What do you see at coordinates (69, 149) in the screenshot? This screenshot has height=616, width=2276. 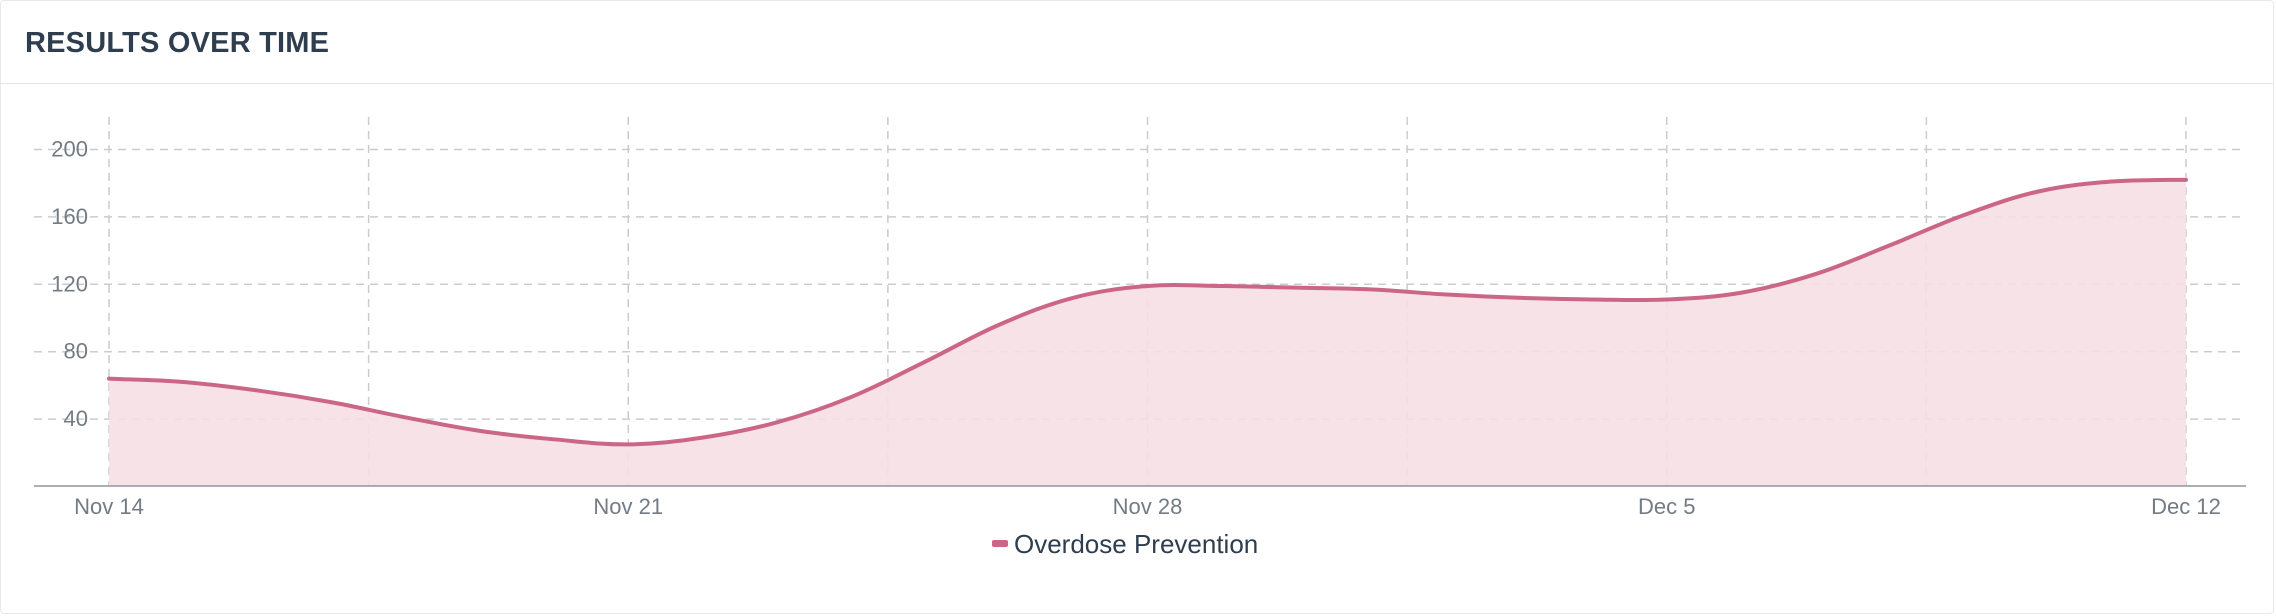 I see `y-tick-label: 200` at bounding box center [69, 149].